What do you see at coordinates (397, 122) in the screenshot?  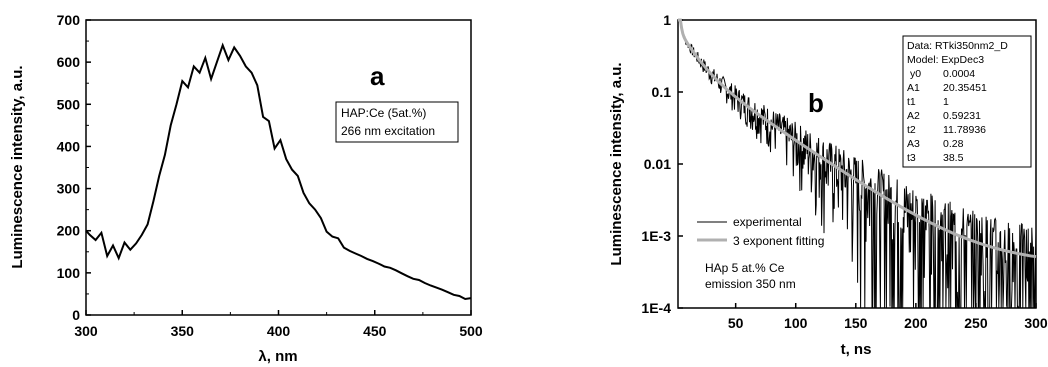 I see `chart-a-annotation-box` at bounding box center [397, 122].